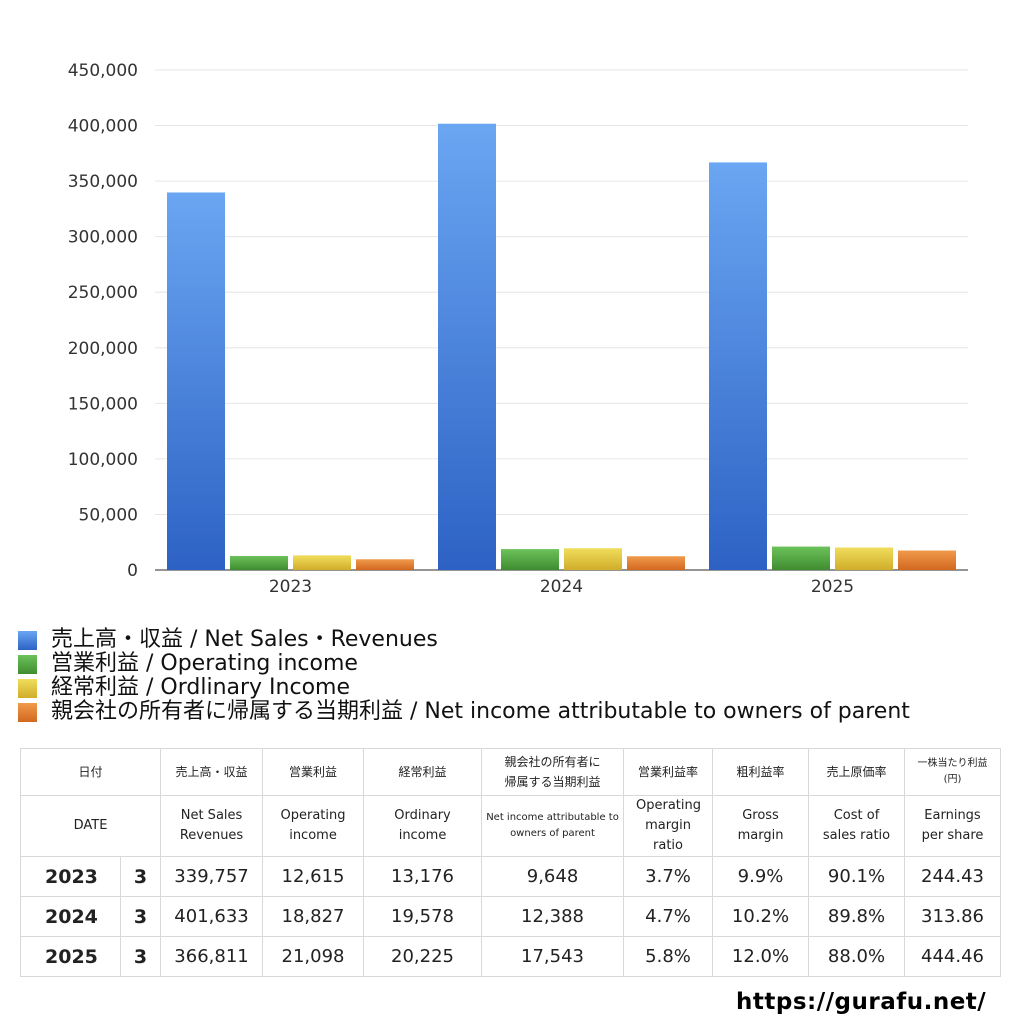 The image size is (1024, 1024). I want to click on table-cell: 20,225, so click(423, 956).